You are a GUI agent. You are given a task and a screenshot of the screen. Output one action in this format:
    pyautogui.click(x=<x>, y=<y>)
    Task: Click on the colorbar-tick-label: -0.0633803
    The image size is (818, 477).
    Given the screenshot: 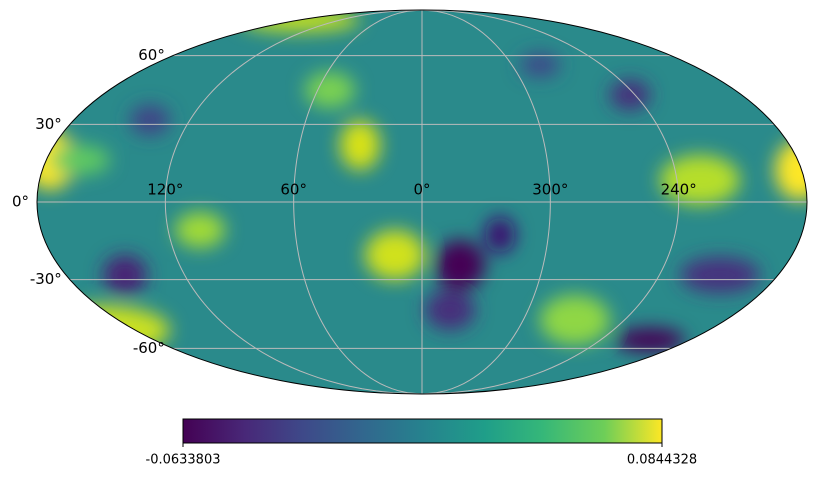 What is the action you would take?
    pyautogui.click(x=183, y=460)
    